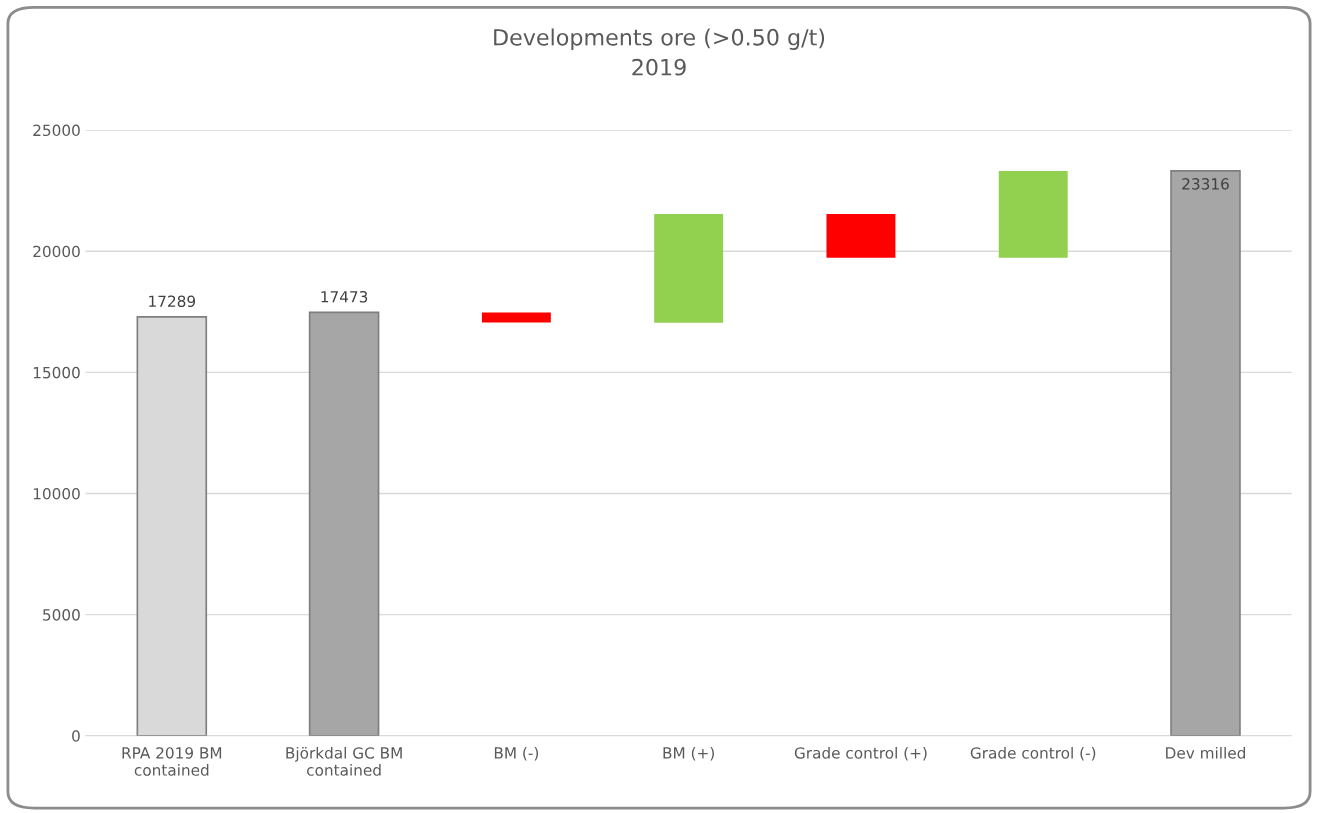 The image size is (1318, 813). Describe the element at coordinates (344, 761) in the screenshot. I see `x-tick-label: Björkdal GC BM contained` at that location.